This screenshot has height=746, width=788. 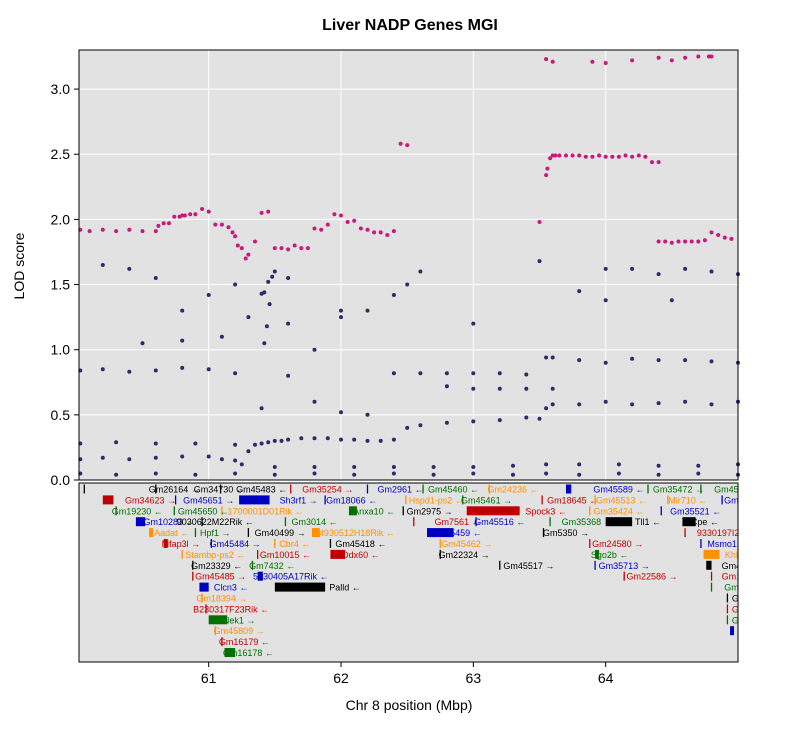 I want to click on gene: 9330197I2, so click(x=711, y=533).